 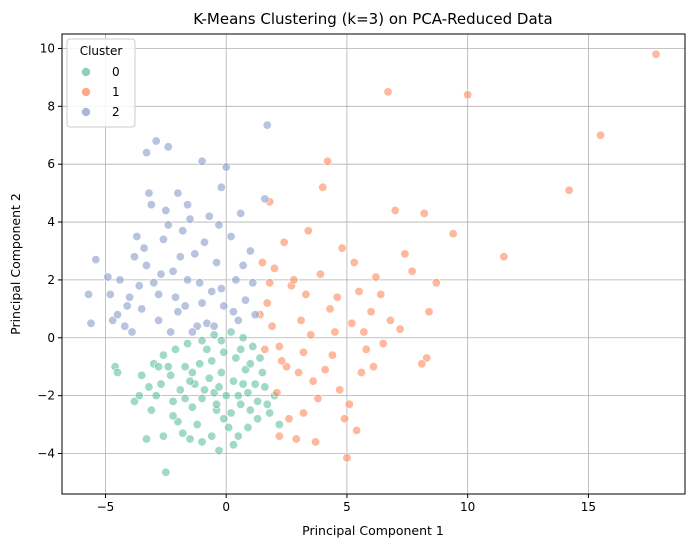 What do you see at coordinates (51, 164) in the screenshot?
I see `y-tick-label: 6` at bounding box center [51, 164].